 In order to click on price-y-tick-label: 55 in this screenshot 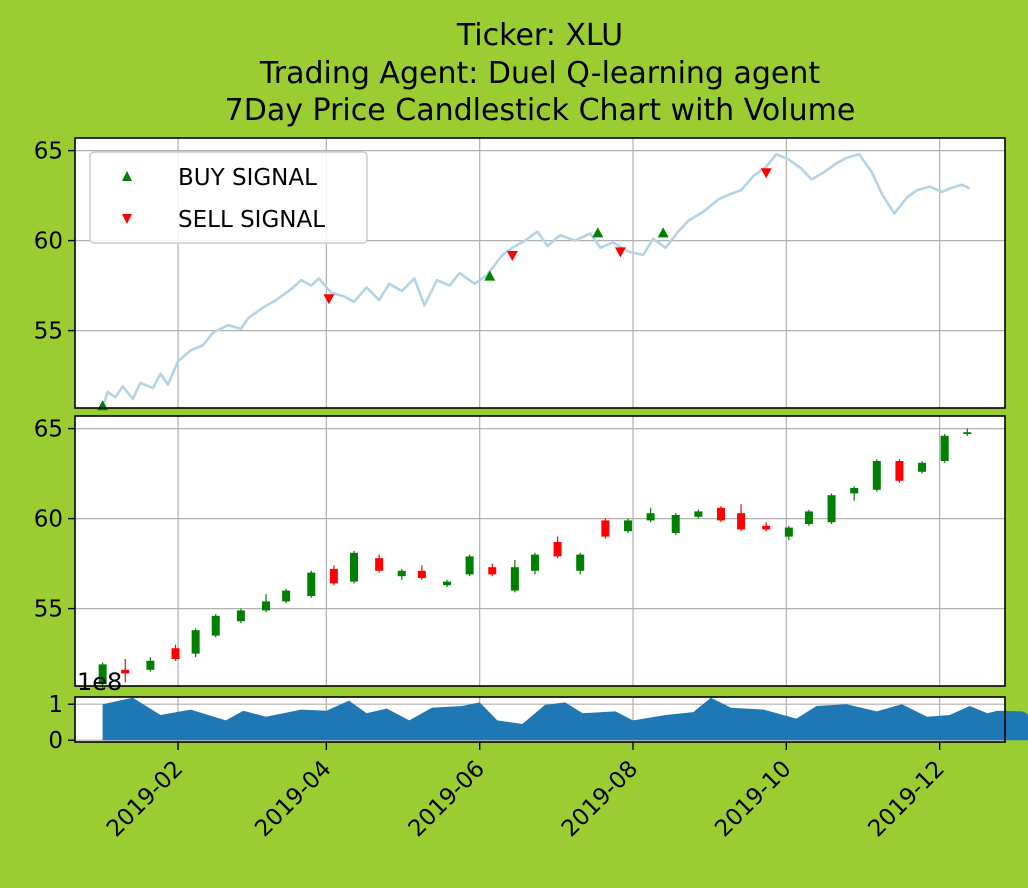, I will do `click(48, 332)`.